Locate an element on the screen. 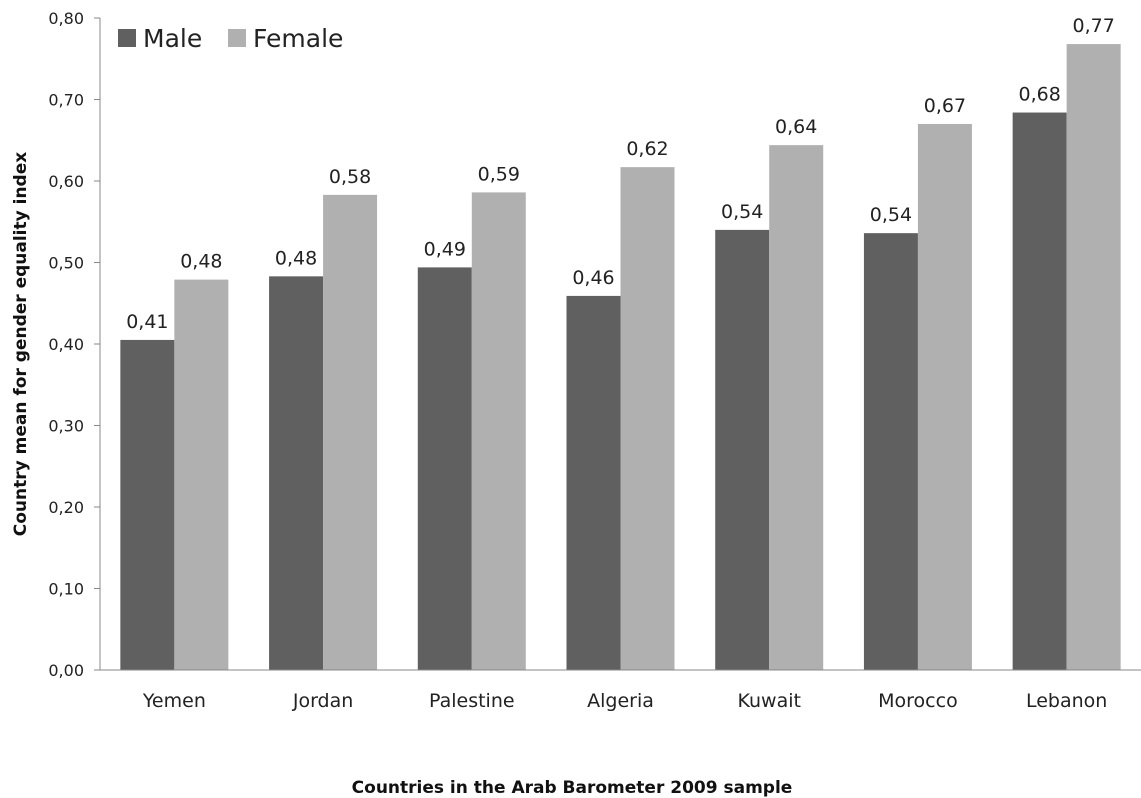 The height and width of the screenshot is (798, 1141). data-label-male-algeria: 0,46 is located at coordinates (593, 278).